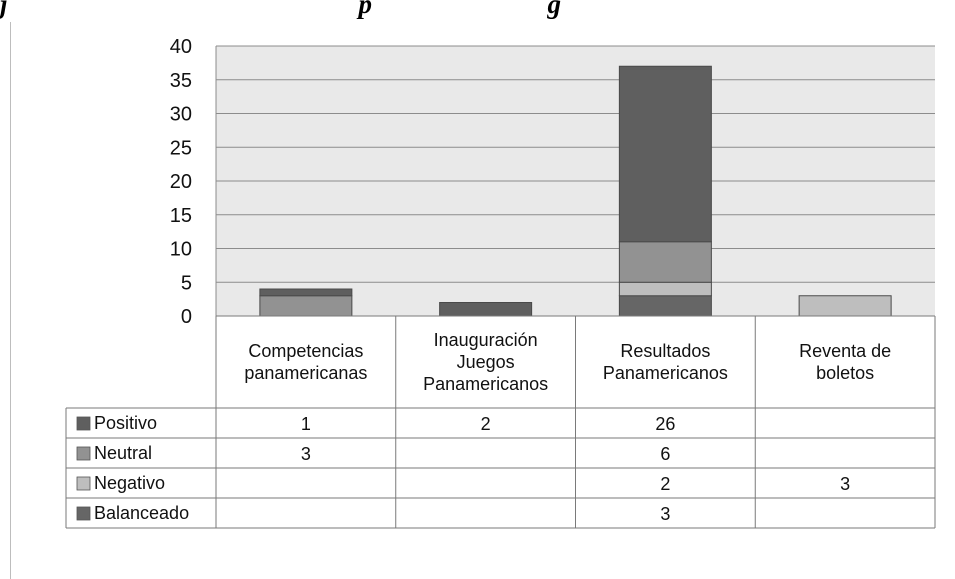  Describe the element at coordinates (305, 373) in the screenshot. I see `category-label: panamericanas` at that location.